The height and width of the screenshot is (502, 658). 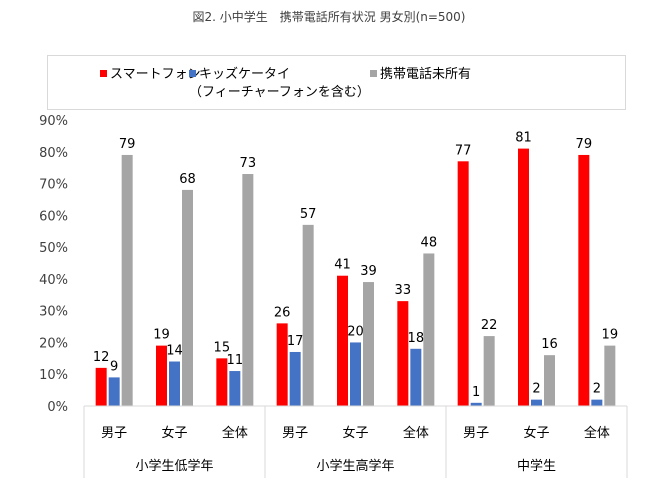 What do you see at coordinates (53, 121) in the screenshot?
I see `y-tick-label: 90%` at bounding box center [53, 121].